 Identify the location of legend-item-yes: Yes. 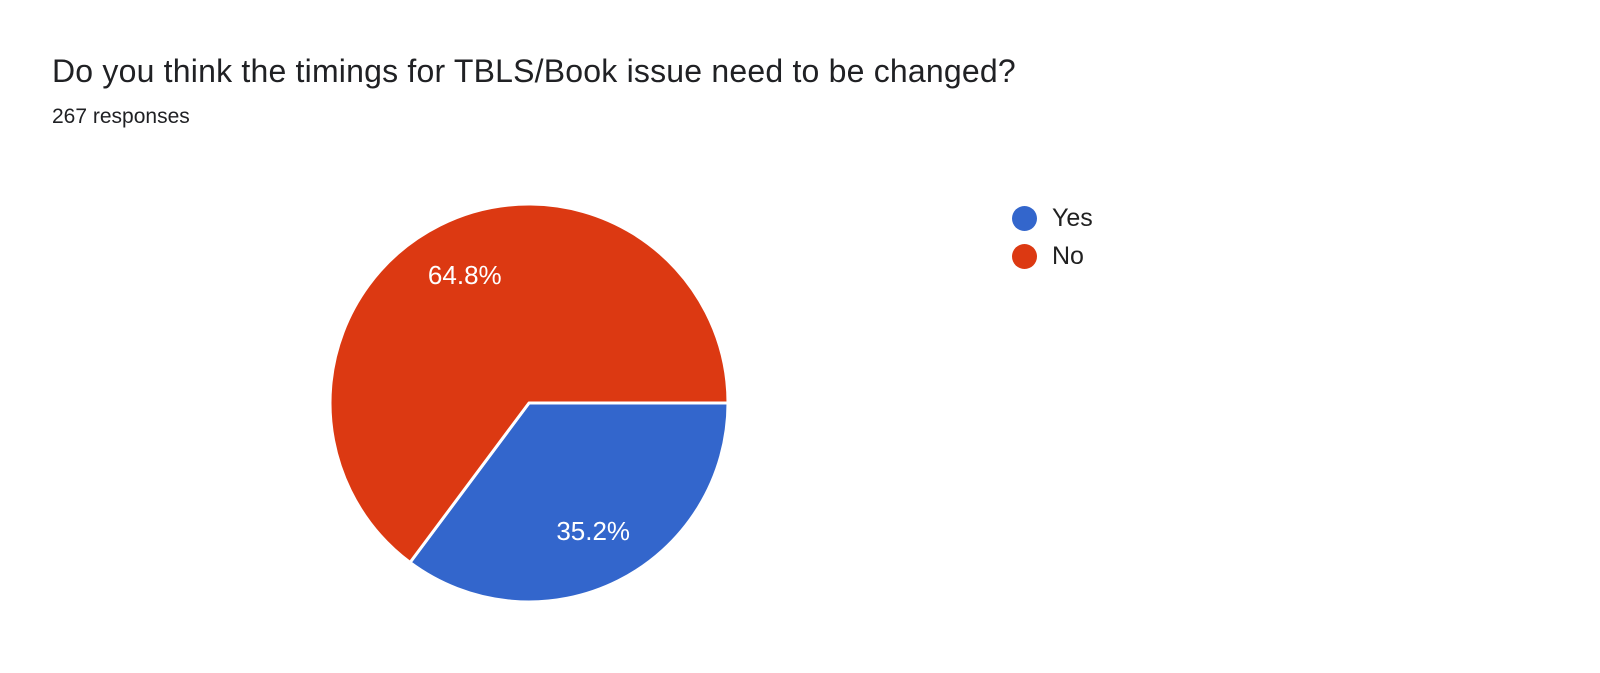
(1052, 218).